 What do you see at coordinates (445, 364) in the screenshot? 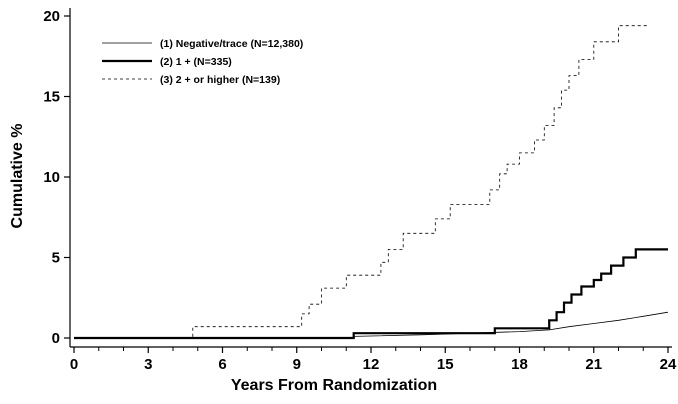
I see `x-tick-label: 15` at bounding box center [445, 364].